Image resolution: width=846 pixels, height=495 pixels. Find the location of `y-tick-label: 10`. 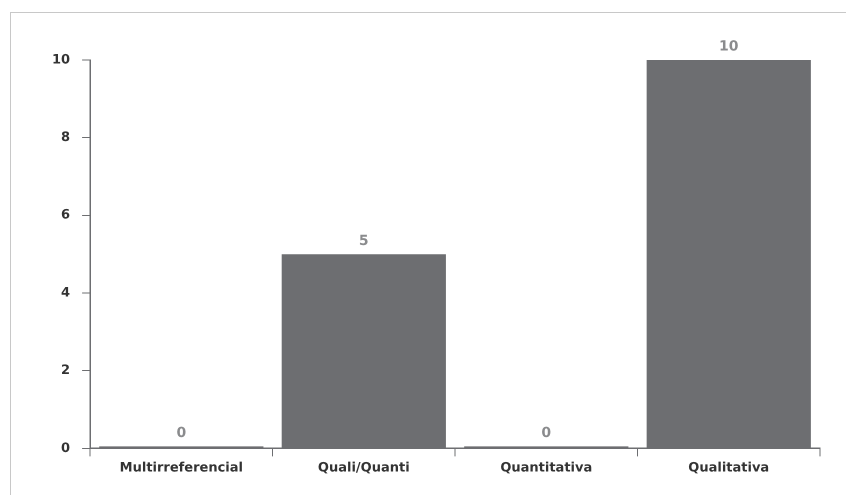

y-tick-label: 10 is located at coordinates (61, 60).